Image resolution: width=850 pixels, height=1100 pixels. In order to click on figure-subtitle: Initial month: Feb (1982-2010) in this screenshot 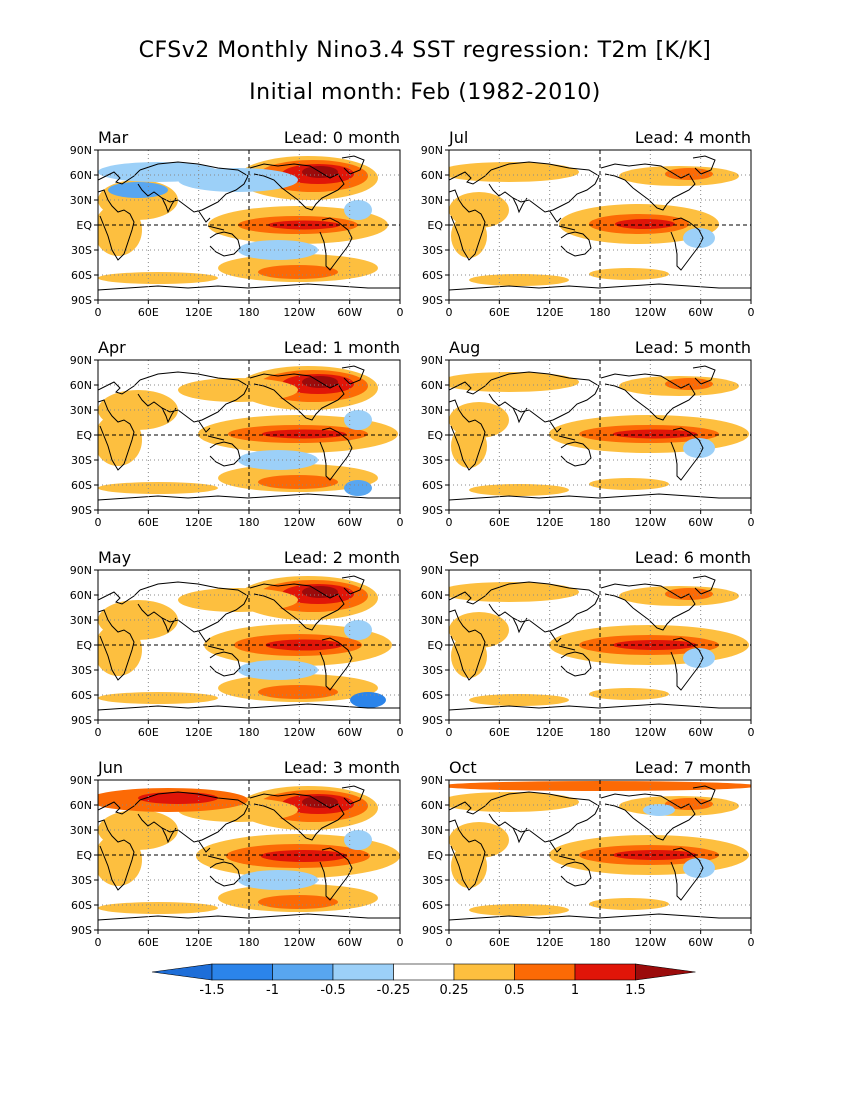, I will do `click(425, 92)`.